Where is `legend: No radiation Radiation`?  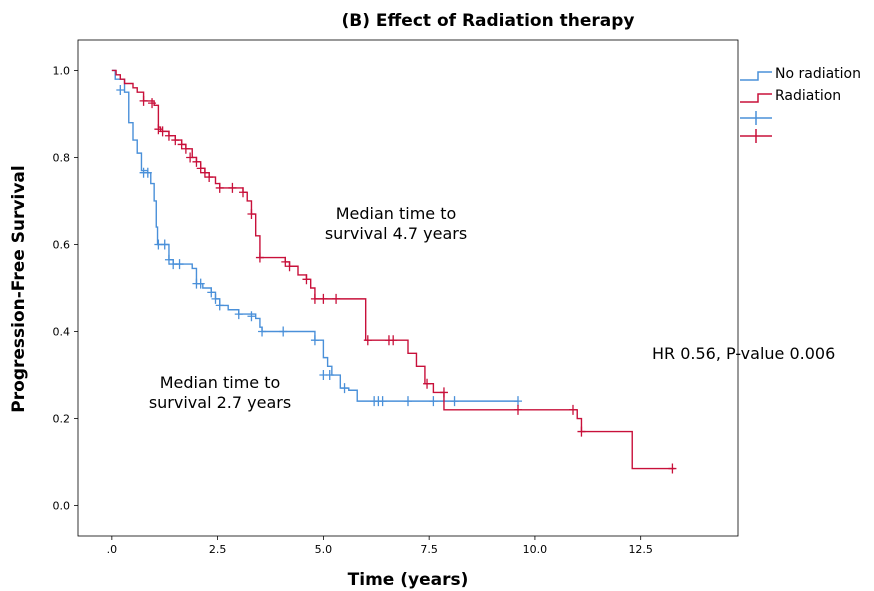 legend: No radiation Radiation is located at coordinates (800, 104).